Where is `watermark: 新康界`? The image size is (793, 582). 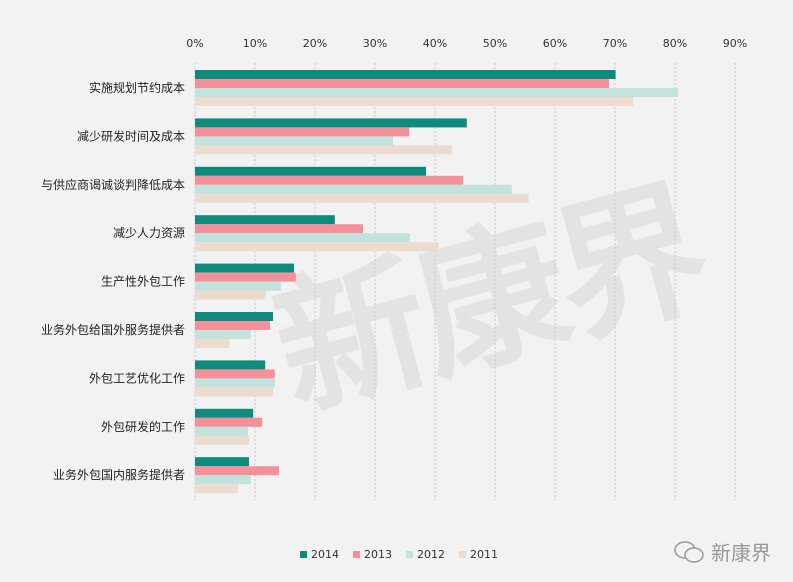
watermark: 新康界 is located at coordinates (722, 551).